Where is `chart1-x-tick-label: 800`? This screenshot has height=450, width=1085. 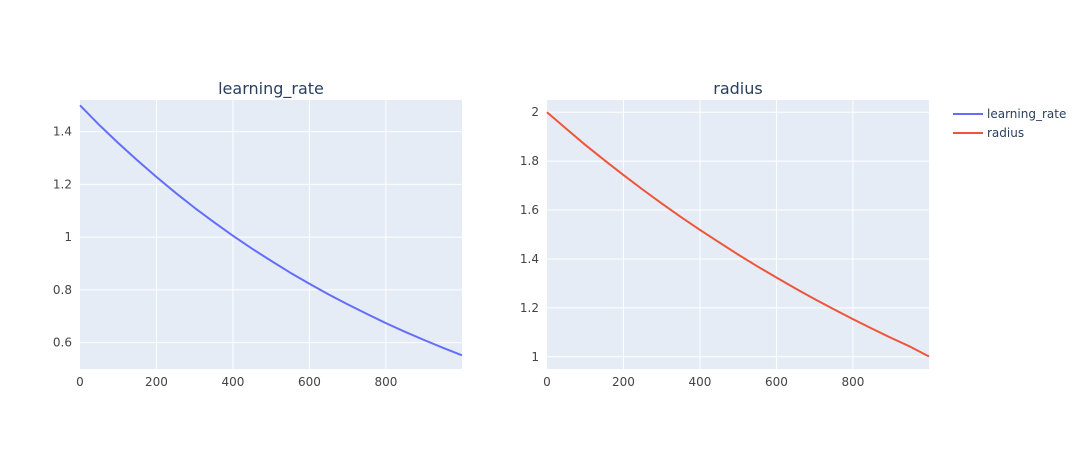 chart1-x-tick-label: 800 is located at coordinates (385, 382).